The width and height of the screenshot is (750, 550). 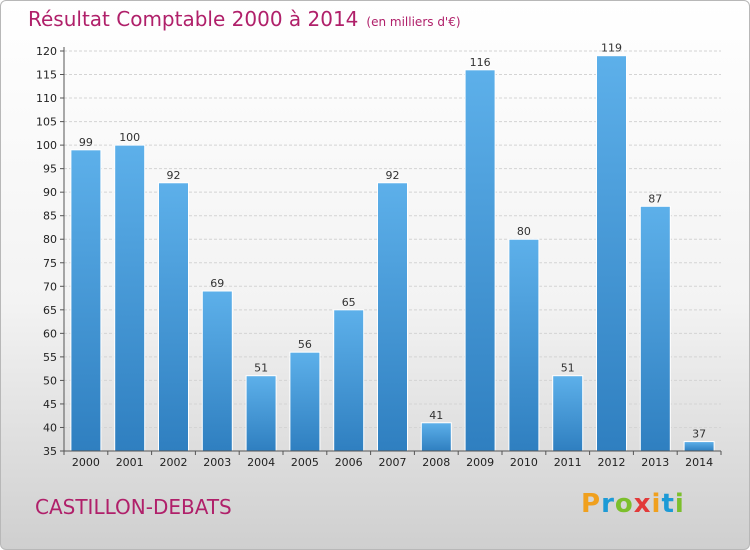 I want to click on x-tick-label: 2001, so click(x=130, y=462).